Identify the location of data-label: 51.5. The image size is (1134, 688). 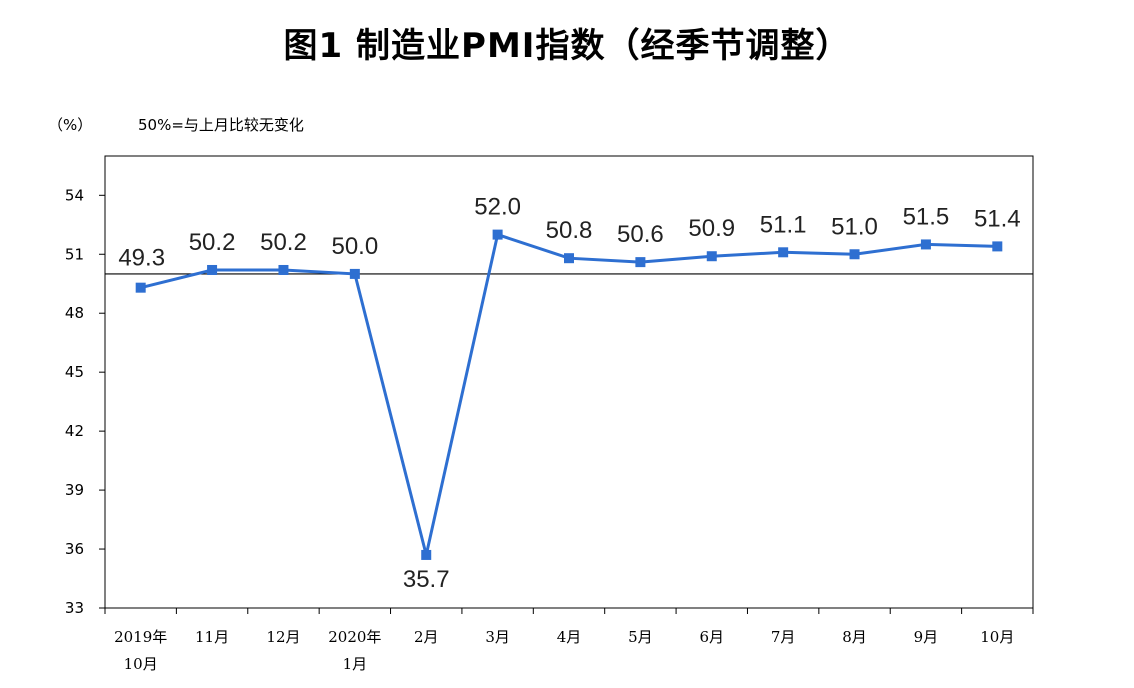
(926, 216).